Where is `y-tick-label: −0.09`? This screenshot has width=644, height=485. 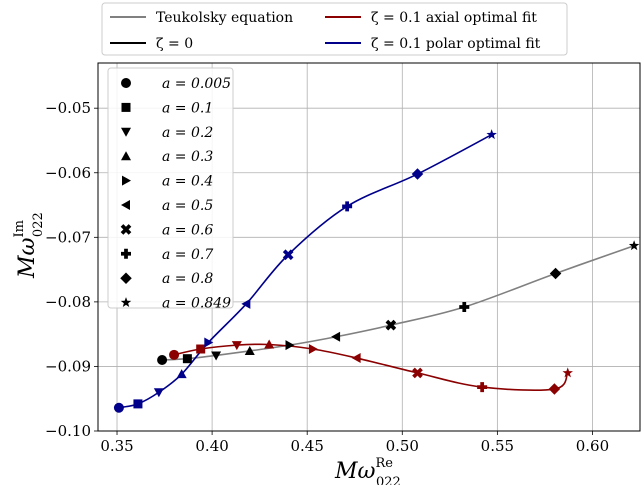 y-tick-label: −0.09 is located at coordinates (68, 366).